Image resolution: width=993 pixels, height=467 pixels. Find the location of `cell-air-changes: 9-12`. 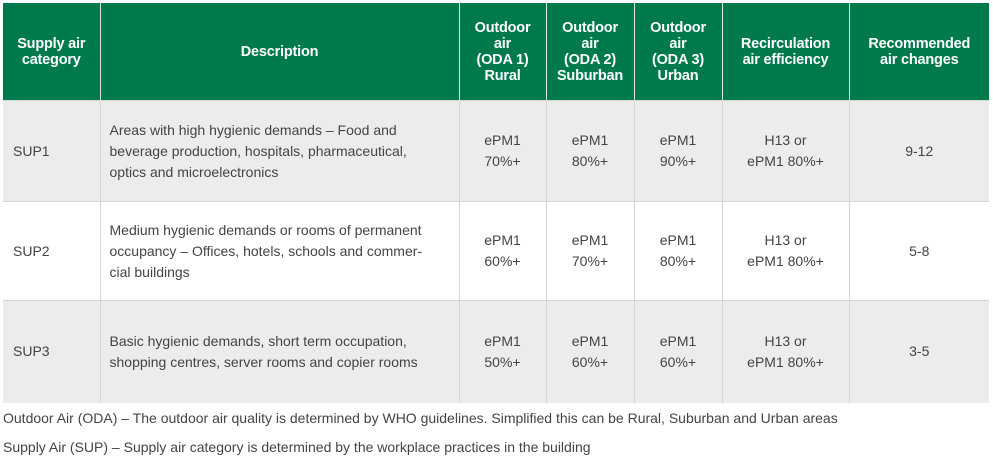

cell-air-changes: 9-12 is located at coordinates (918, 151).